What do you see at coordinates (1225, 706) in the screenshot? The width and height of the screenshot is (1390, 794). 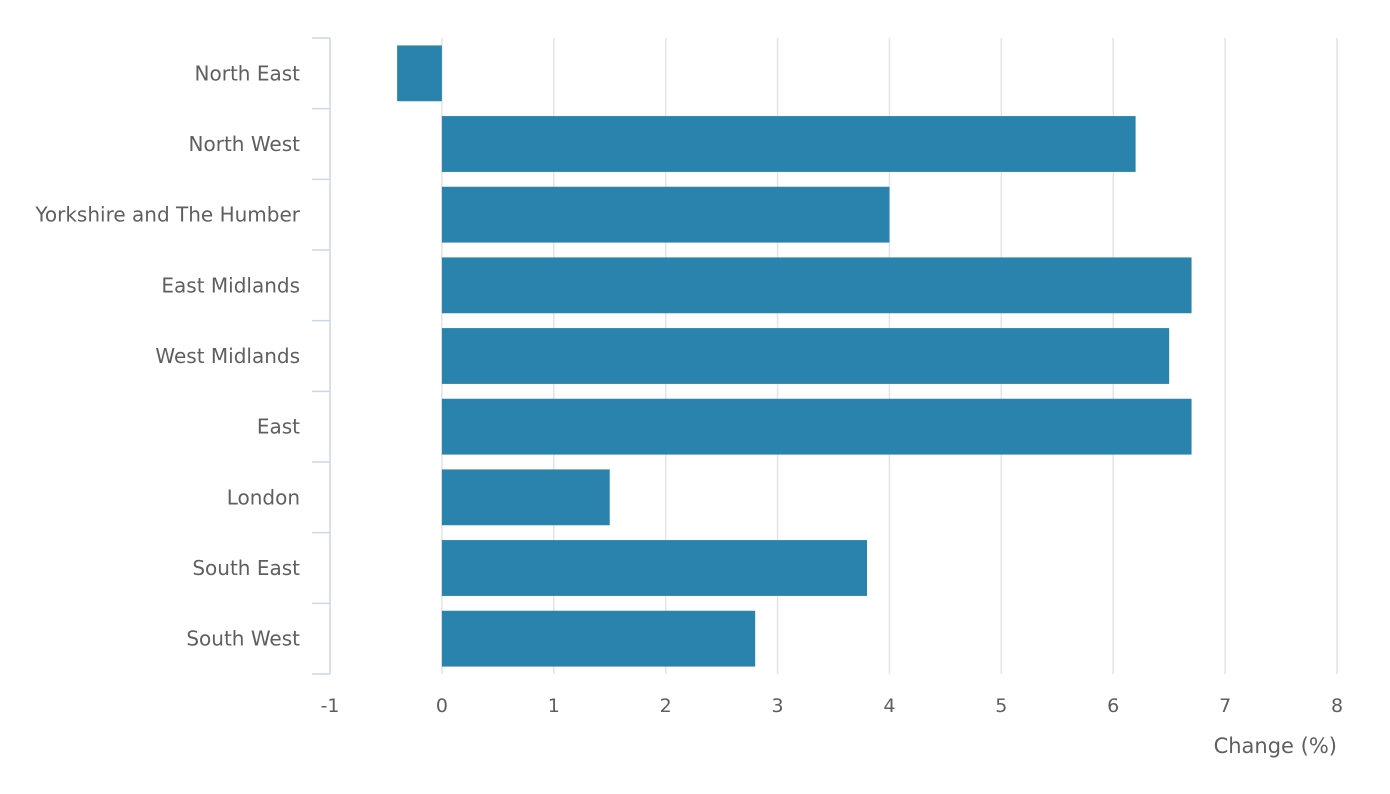 I see `x-tick-label: 7` at bounding box center [1225, 706].